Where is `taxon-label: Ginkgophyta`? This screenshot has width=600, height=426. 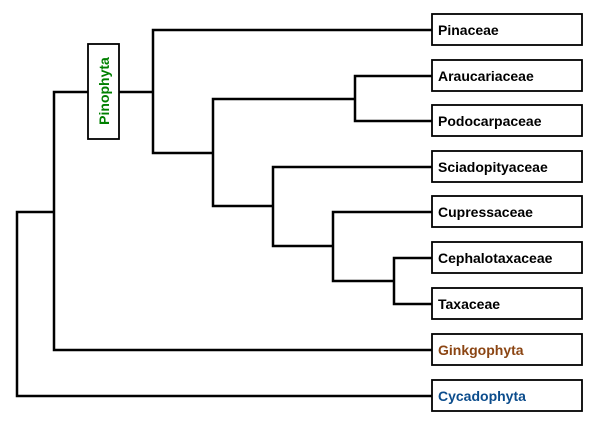 taxon-label: Ginkgophyta is located at coordinates (481, 350).